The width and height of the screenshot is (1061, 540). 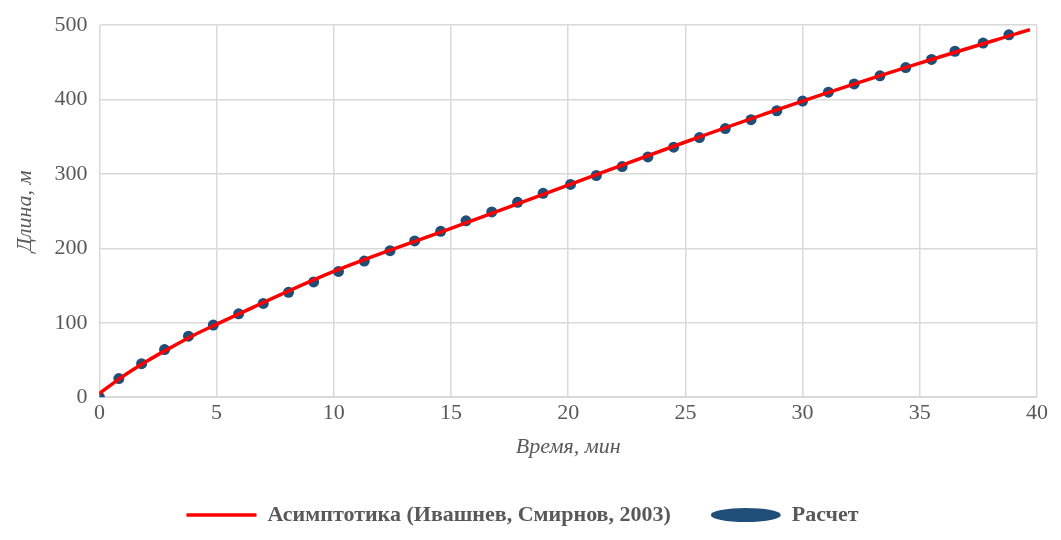 I want to click on y-tick-label: 200, so click(x=71, y=247).